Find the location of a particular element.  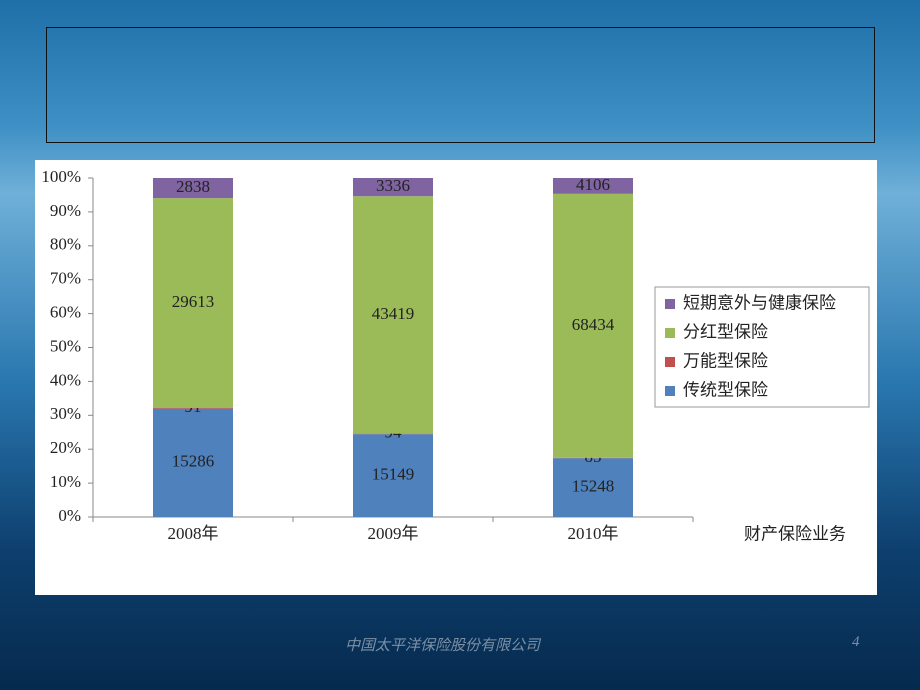

x-tick-label: 2010年 is located at coordinates (593, 533).